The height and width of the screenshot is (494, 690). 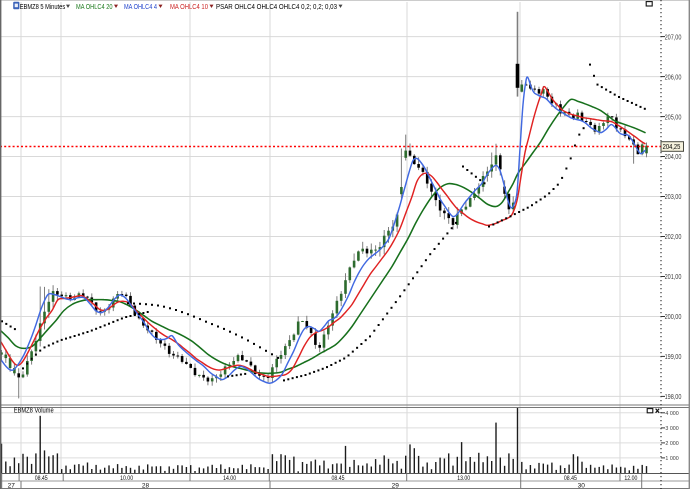 What do you see at coordinates (673, 276) in the screenshot?
I see `svg-text: 201,00` at bounding box center [673, 276].